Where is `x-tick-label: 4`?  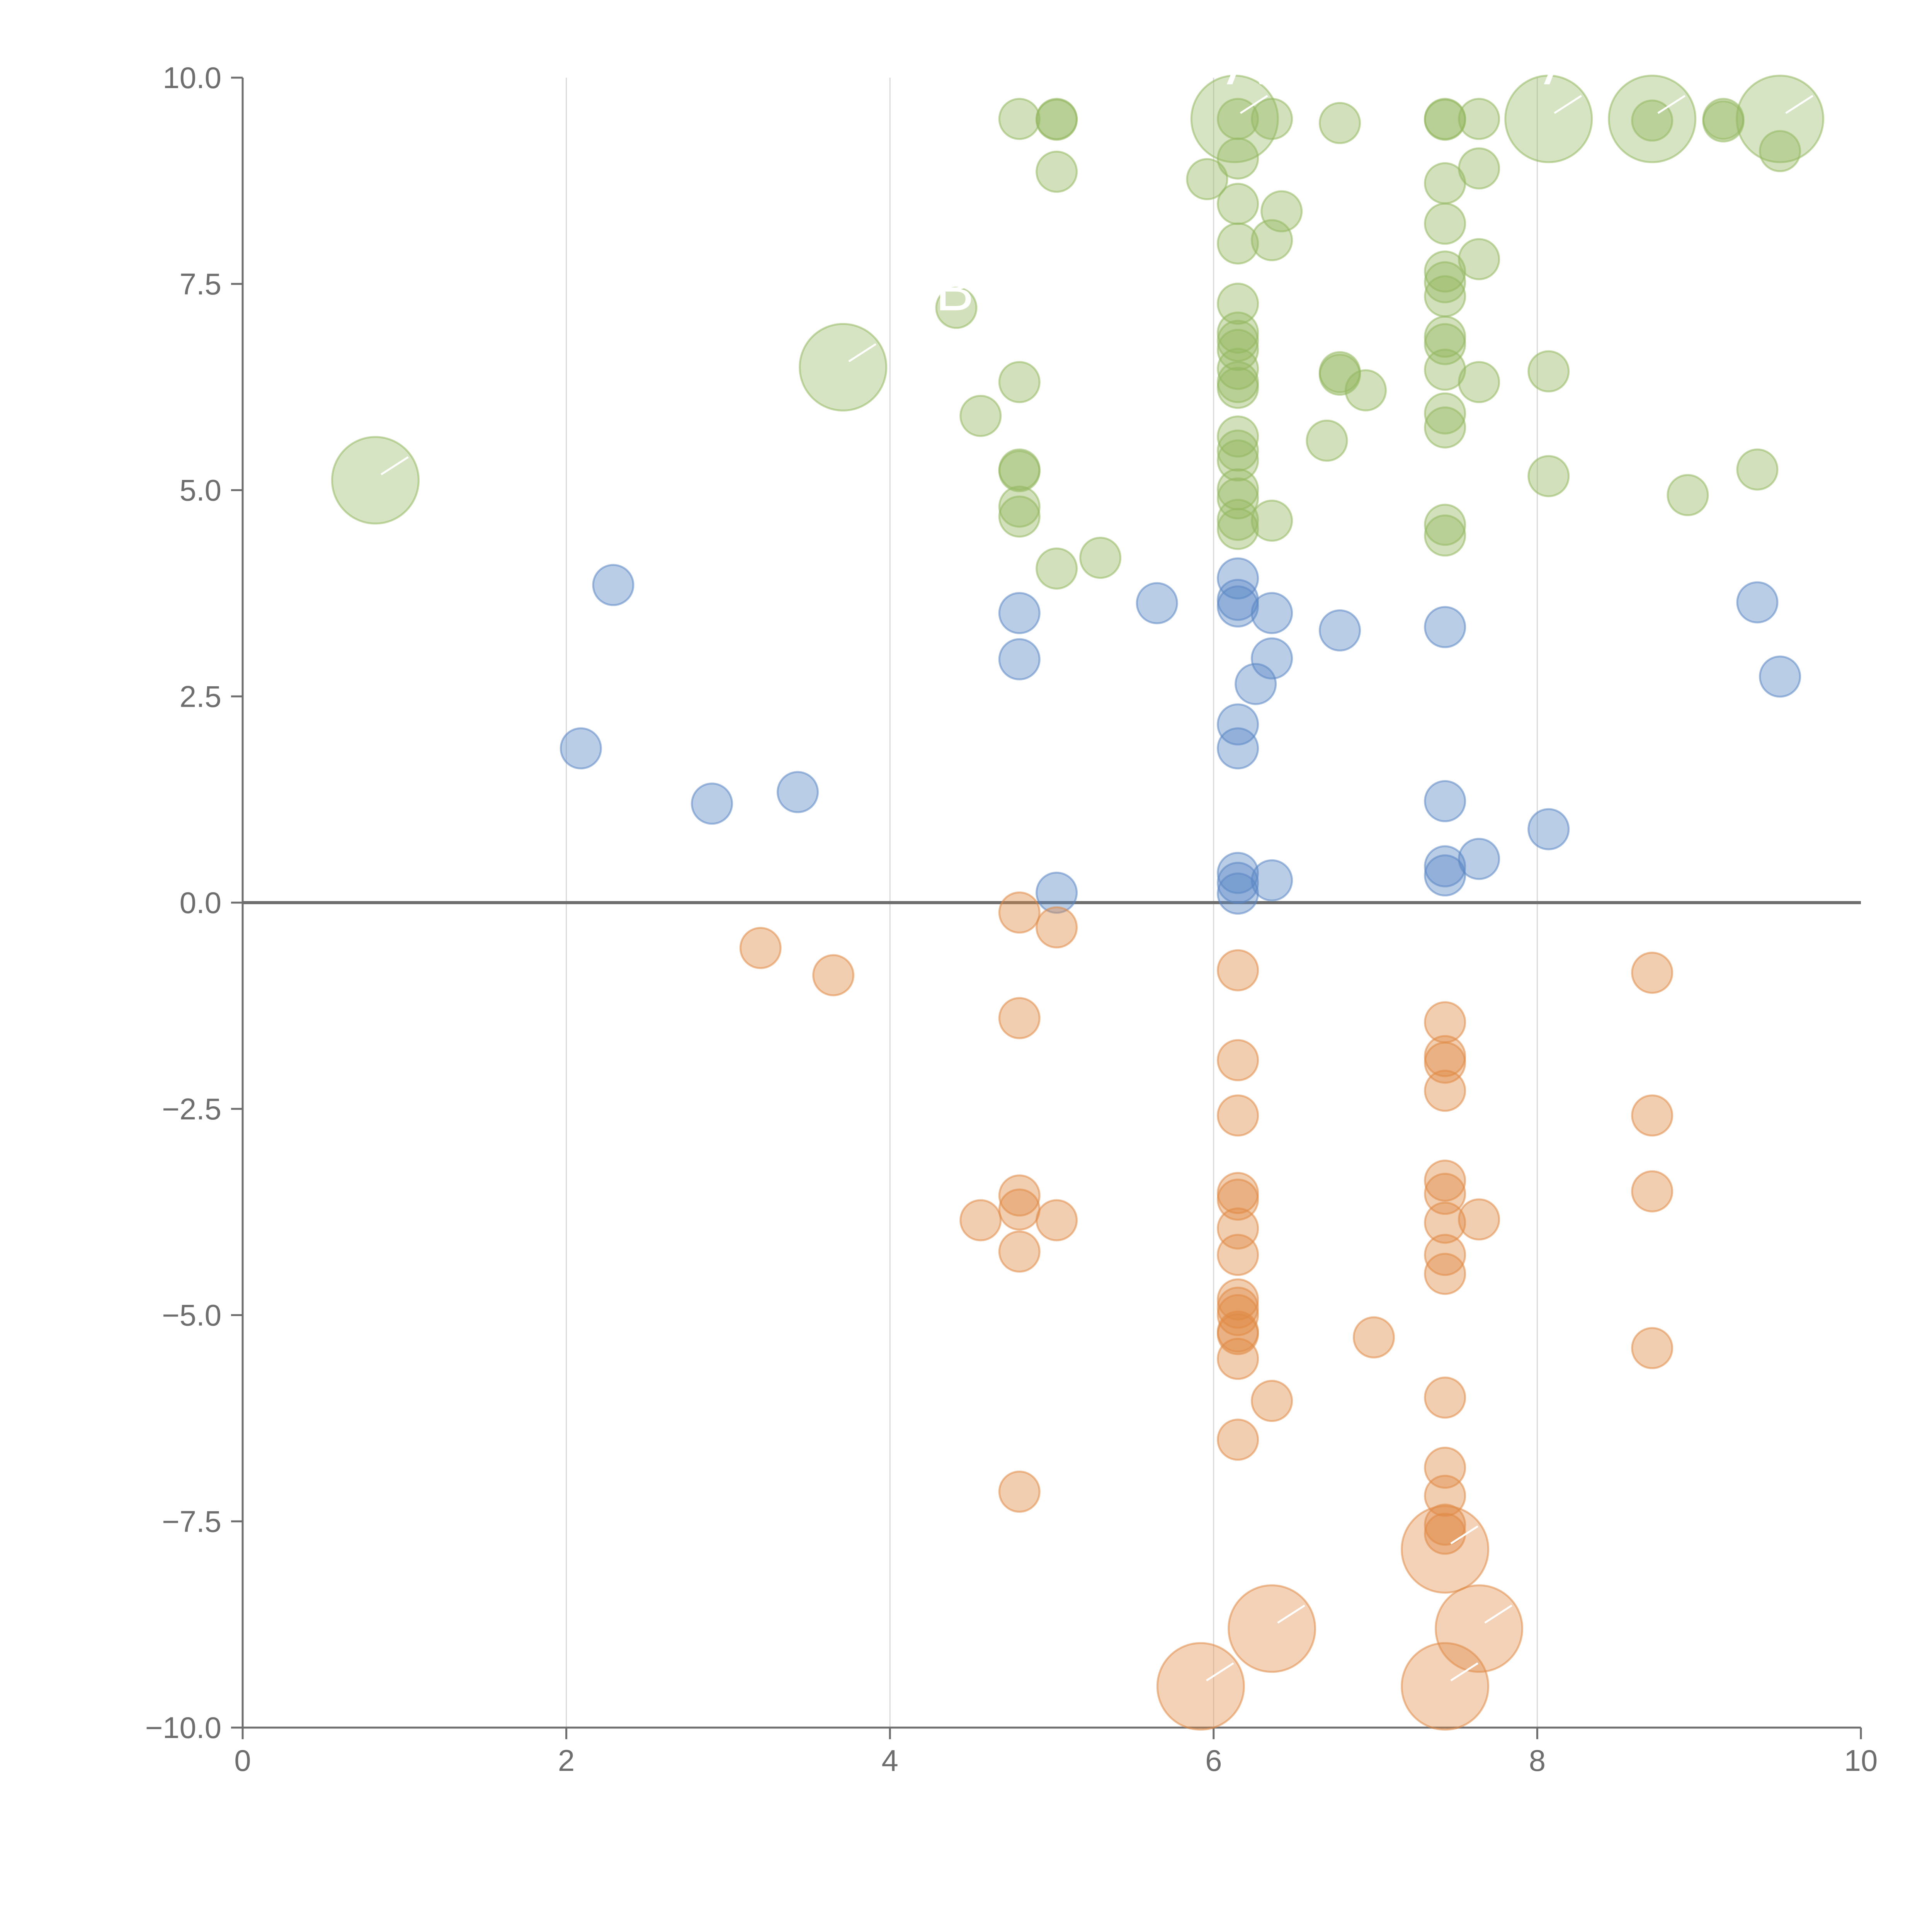
x-tick-label: 4 is located at coordinates (890, 1760).